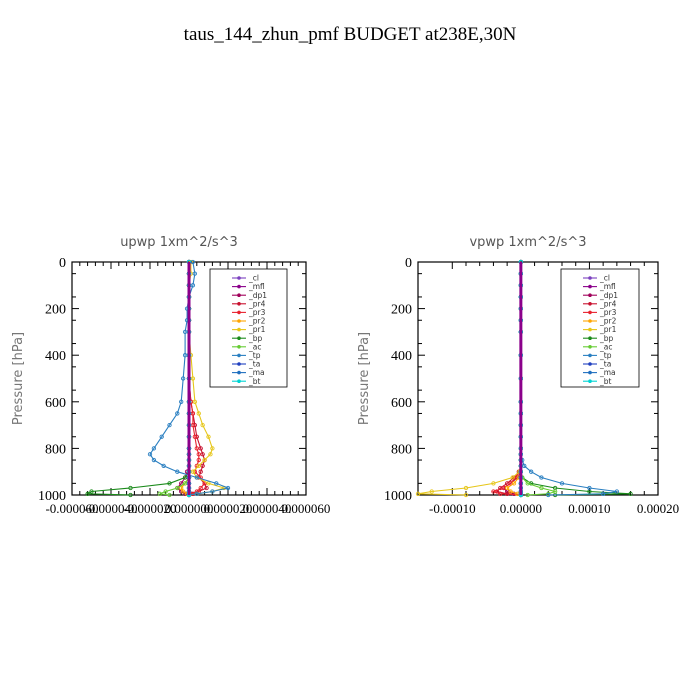  Describe the element at coordinates (607, 372) in the screenshot. I see `legend-label: _ma` at that location.